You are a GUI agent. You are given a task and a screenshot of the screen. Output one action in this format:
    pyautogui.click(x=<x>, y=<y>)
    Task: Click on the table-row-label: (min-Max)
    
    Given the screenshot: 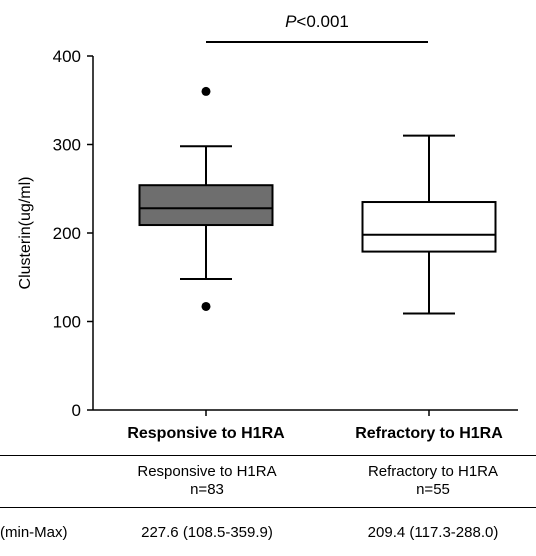 What is the action you would take?
    pyautogui.click(x=34, y=532)
    